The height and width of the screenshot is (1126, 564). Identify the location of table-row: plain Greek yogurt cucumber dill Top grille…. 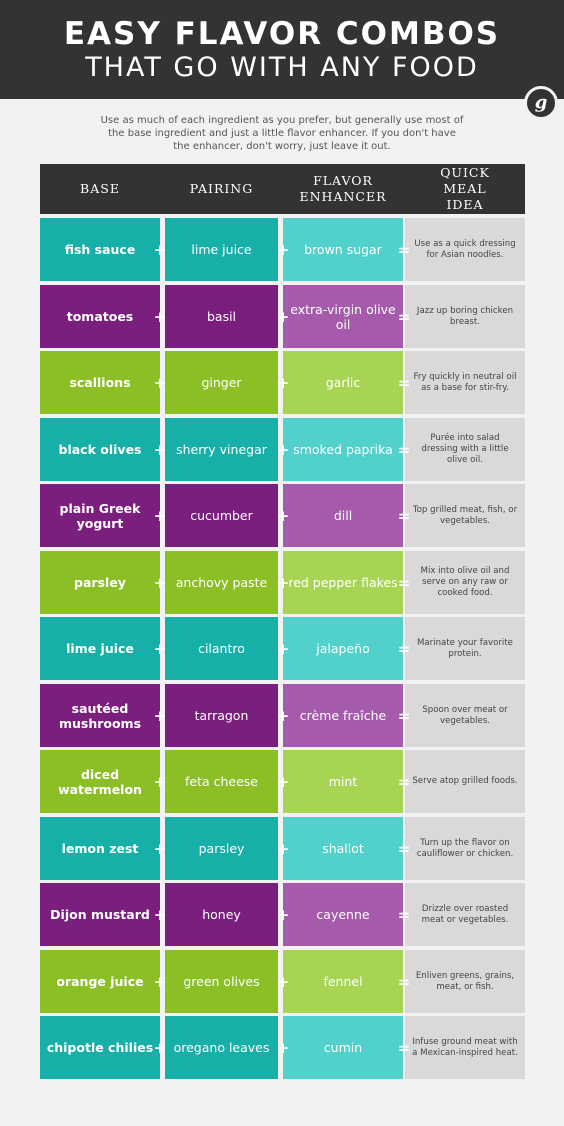
(282, 515).